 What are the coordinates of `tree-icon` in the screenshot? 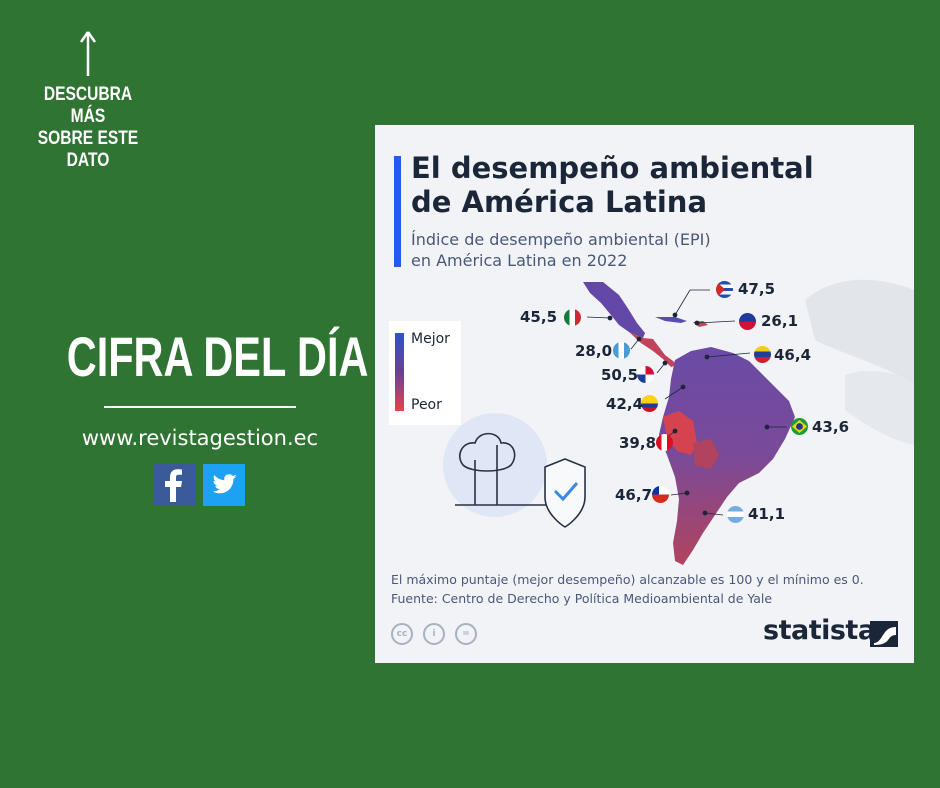 It's located at (502, 469).